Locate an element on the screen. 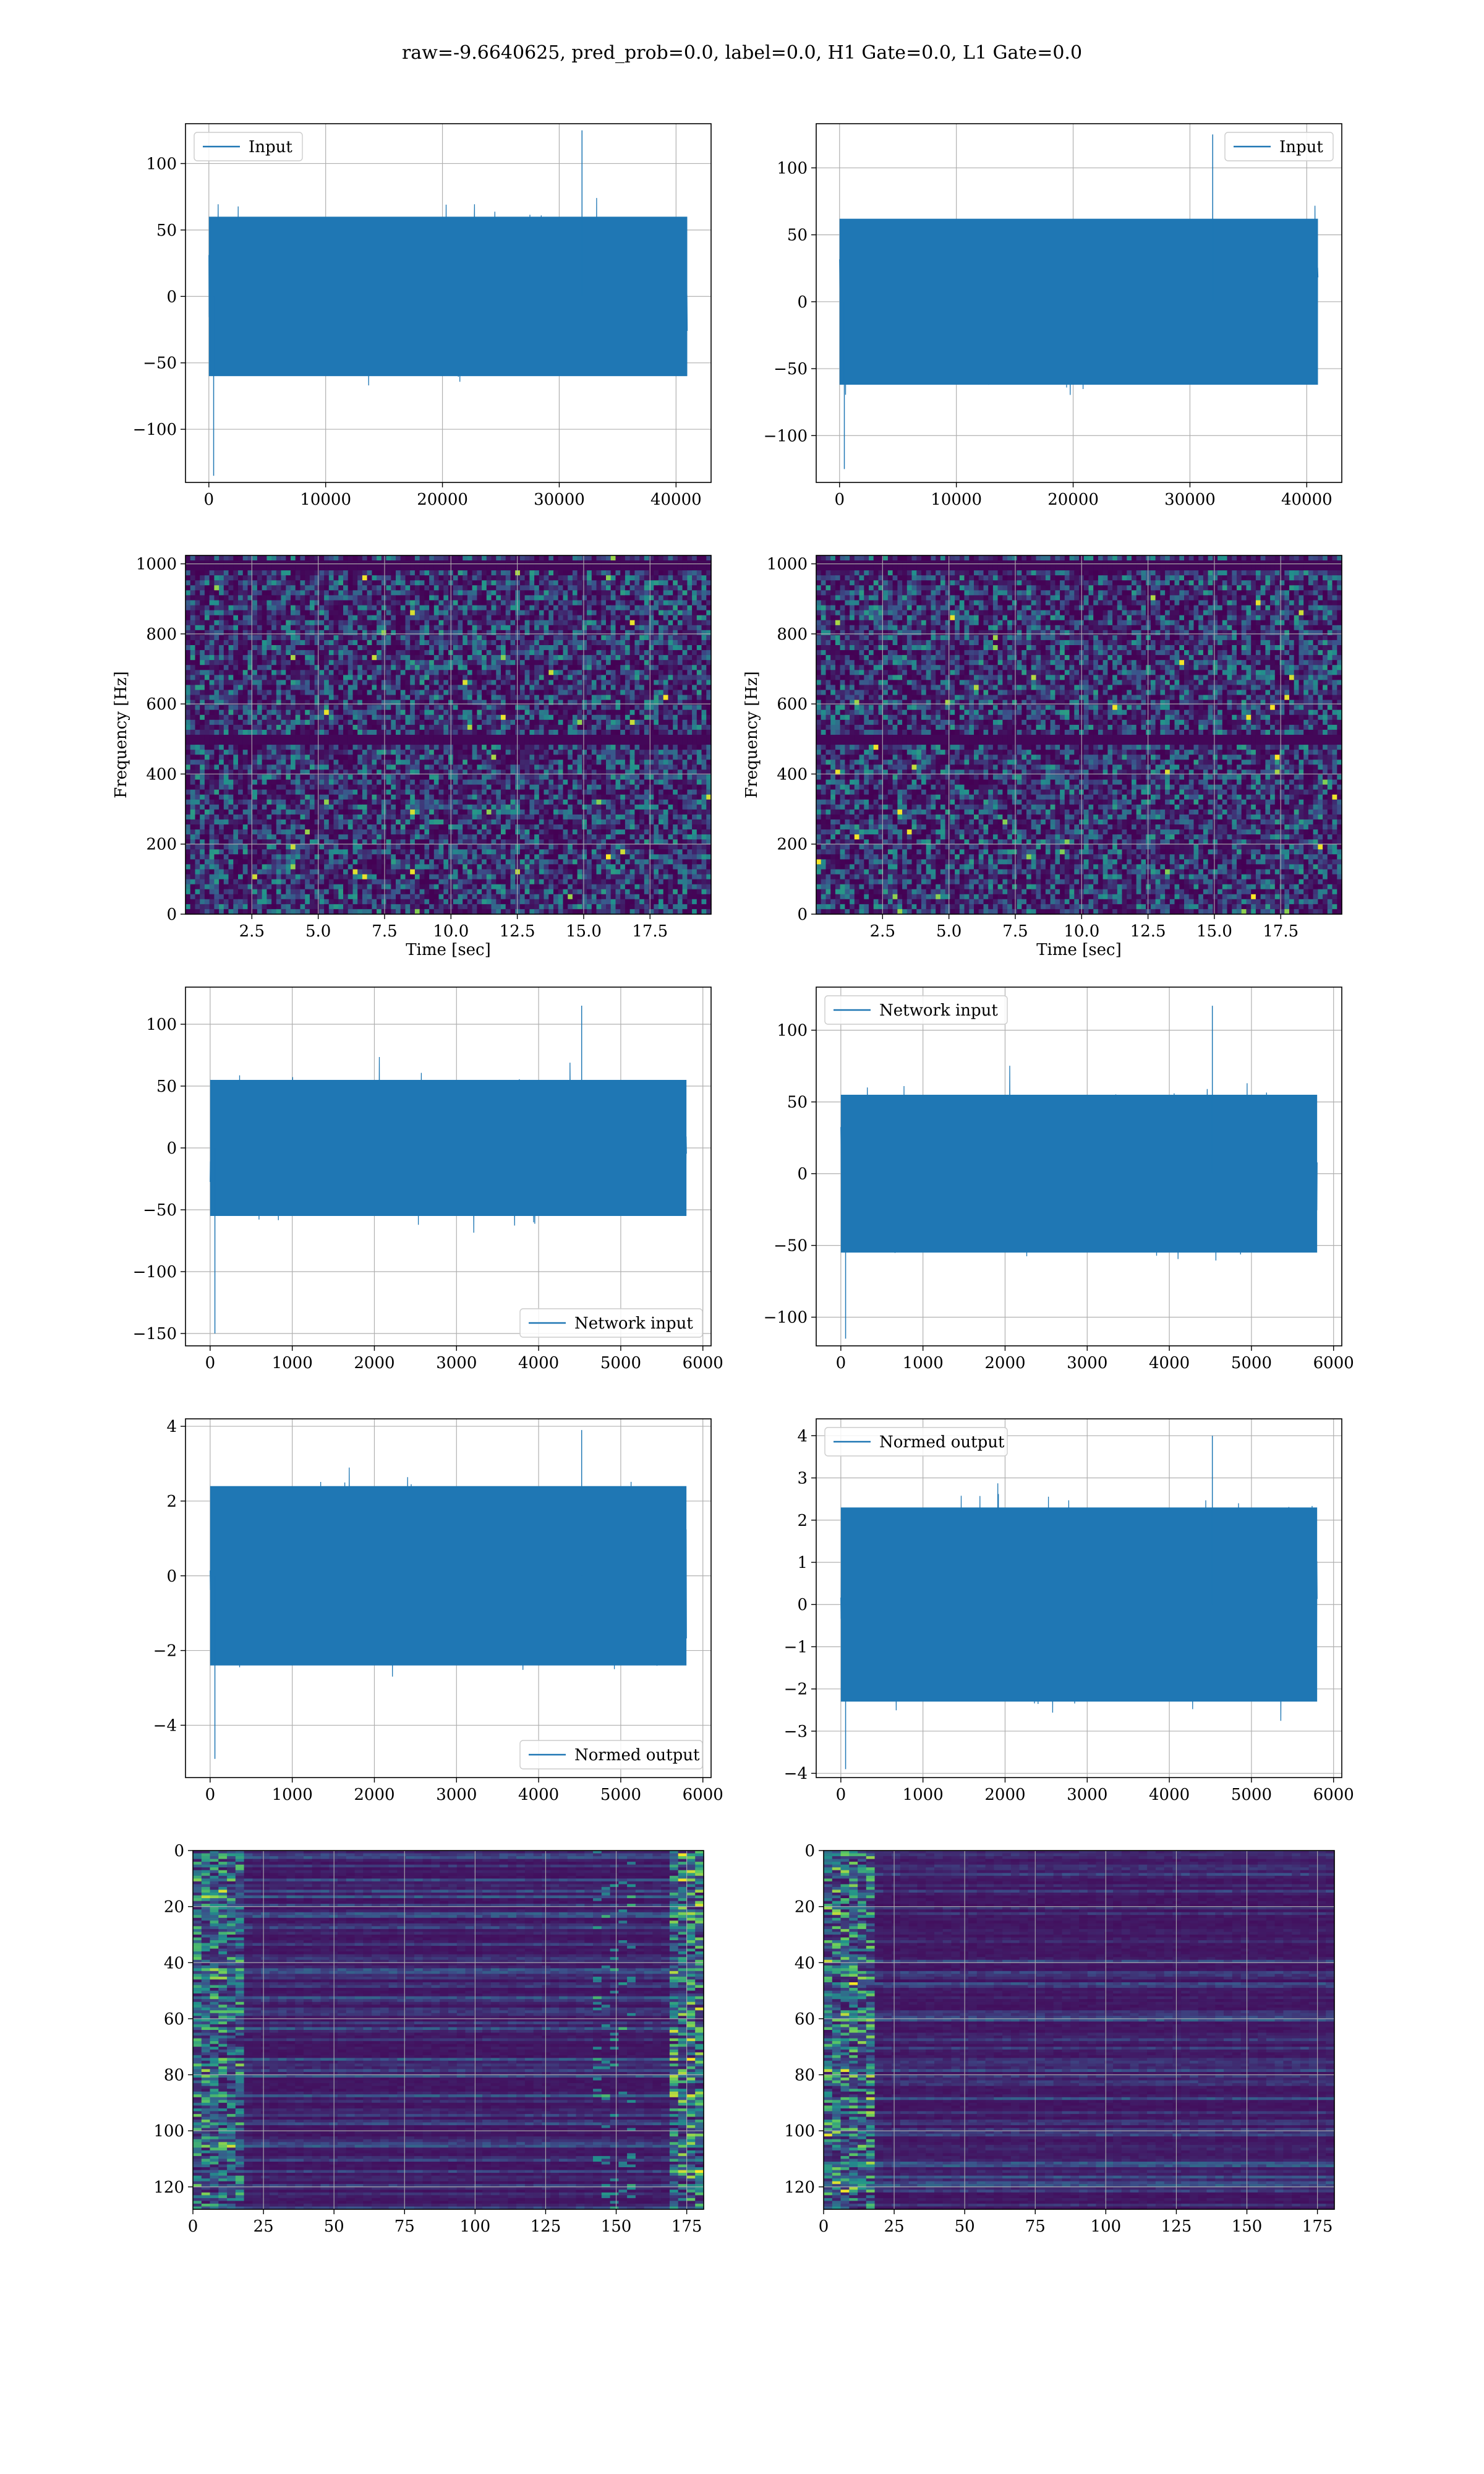  axes-frame is located at coordinates (448, 303).